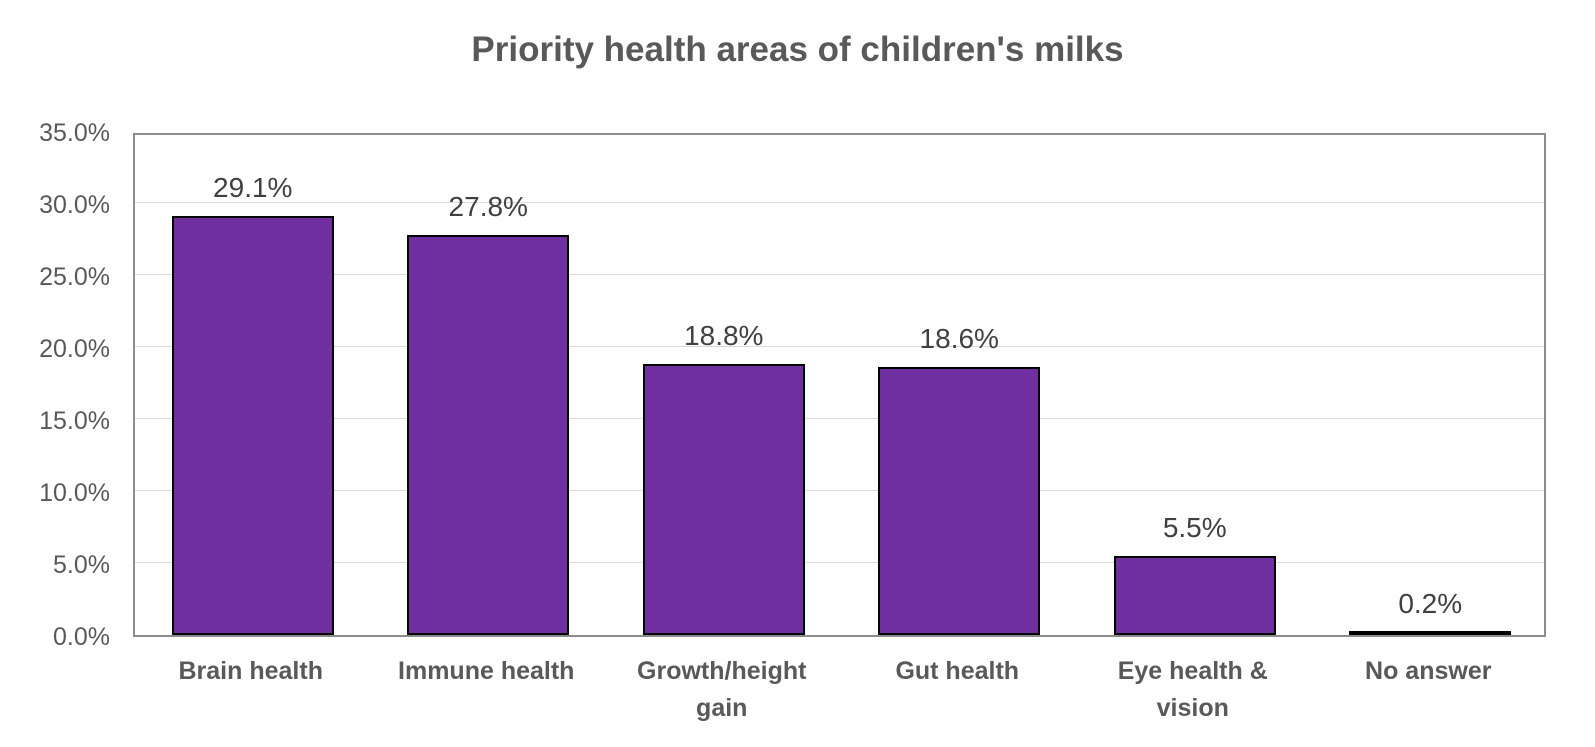 The height and width of the screenshot is (747, 1595). Describe the element at coordinates (81, 637) in the screenshot. I see `y-tick-label: 0.0%` at that location.